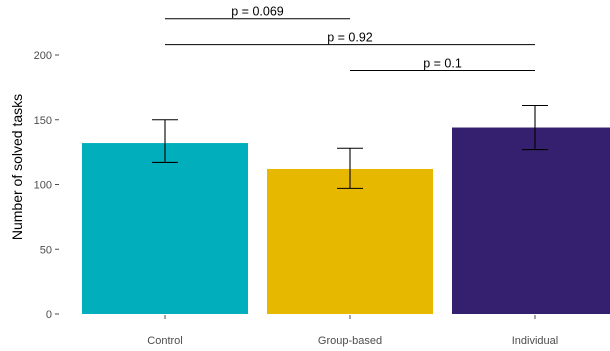 The image size is (610, 351). I want to click on x-axis: Control Group-based Individual, so click(352, 331).